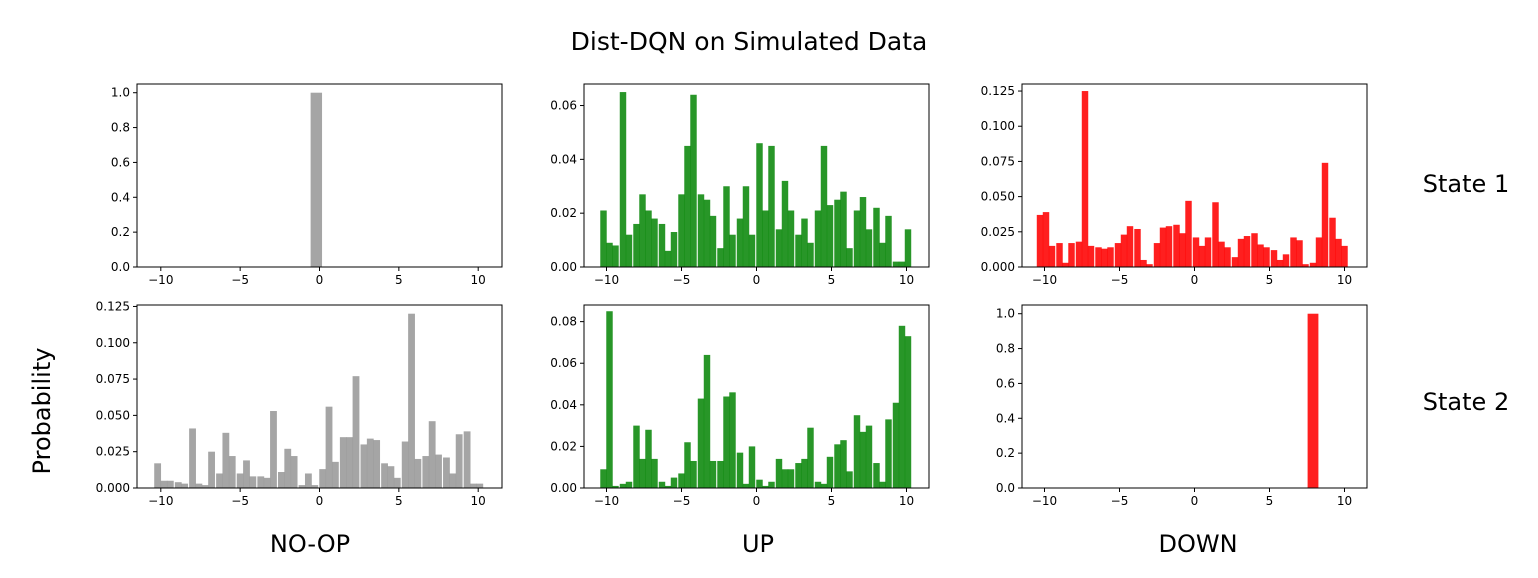 This screenshot has width=1538, height=578. What do you see at coordinates (1466, 184) in the screenshot?
I see `row-label-state1: State 1` at bounding box center [1466, 184].